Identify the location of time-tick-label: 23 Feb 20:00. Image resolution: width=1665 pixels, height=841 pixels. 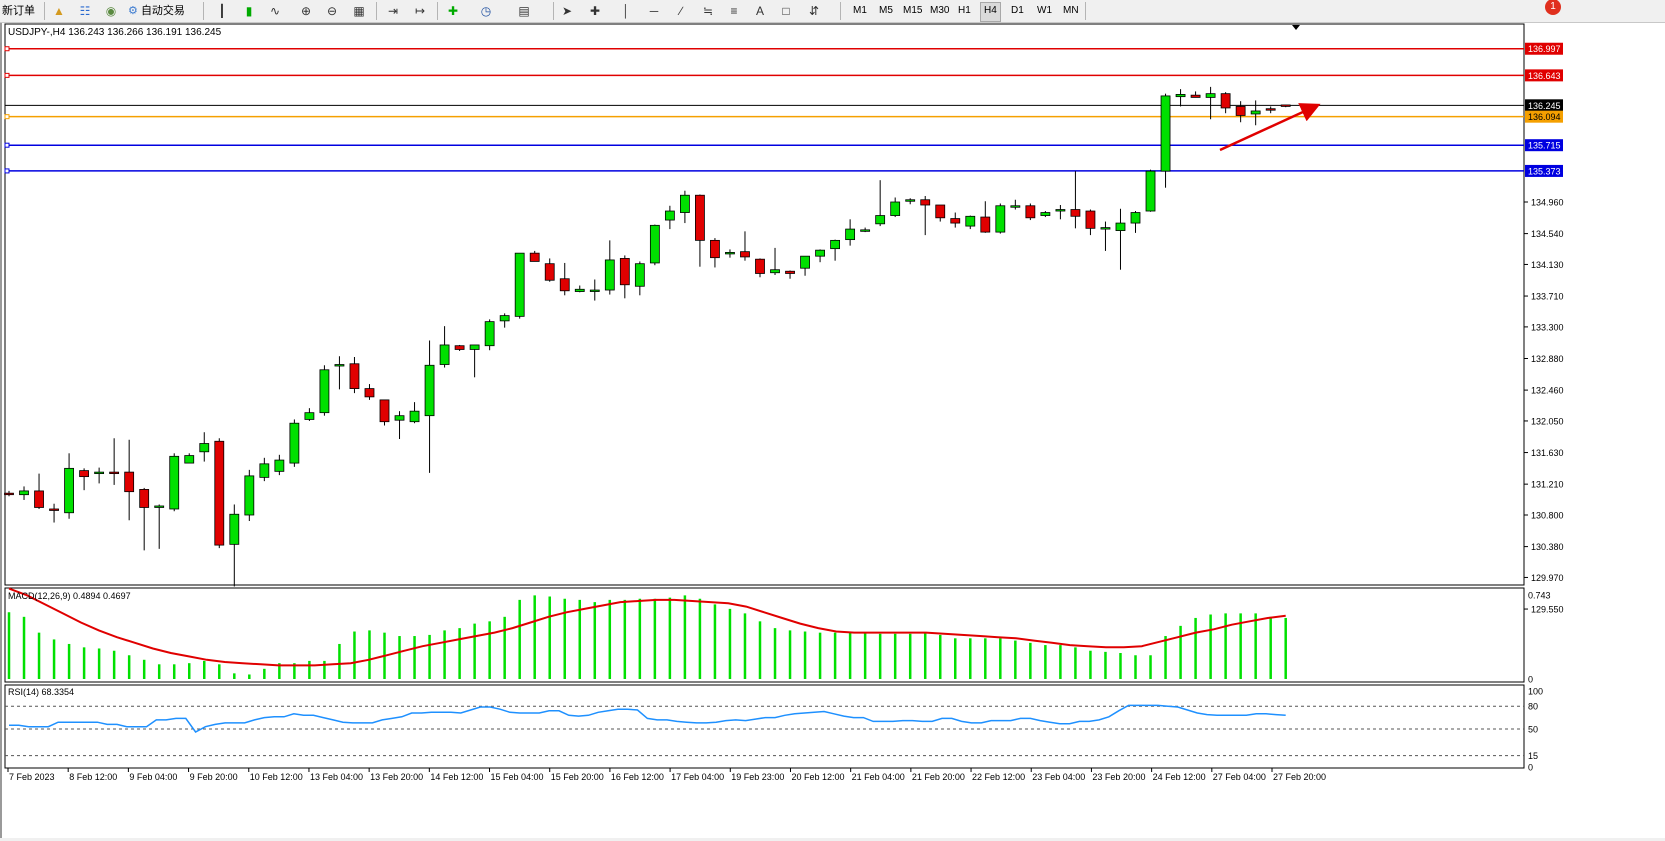
(1118, 777).